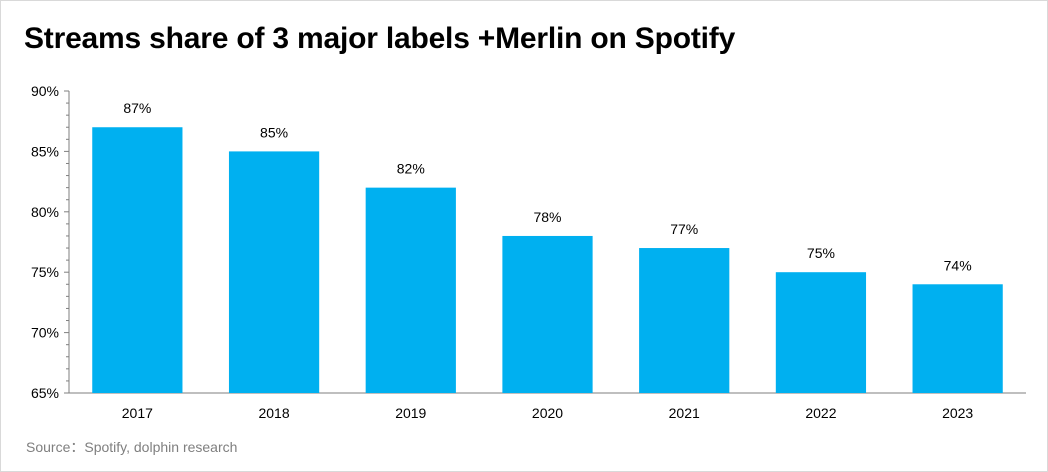 This screenshot has height=472, width=1048. What do you see at coordinates (411, 169) in the screenshot?
I see `data-label-2019: 82%` at bounding box center [411, 169].